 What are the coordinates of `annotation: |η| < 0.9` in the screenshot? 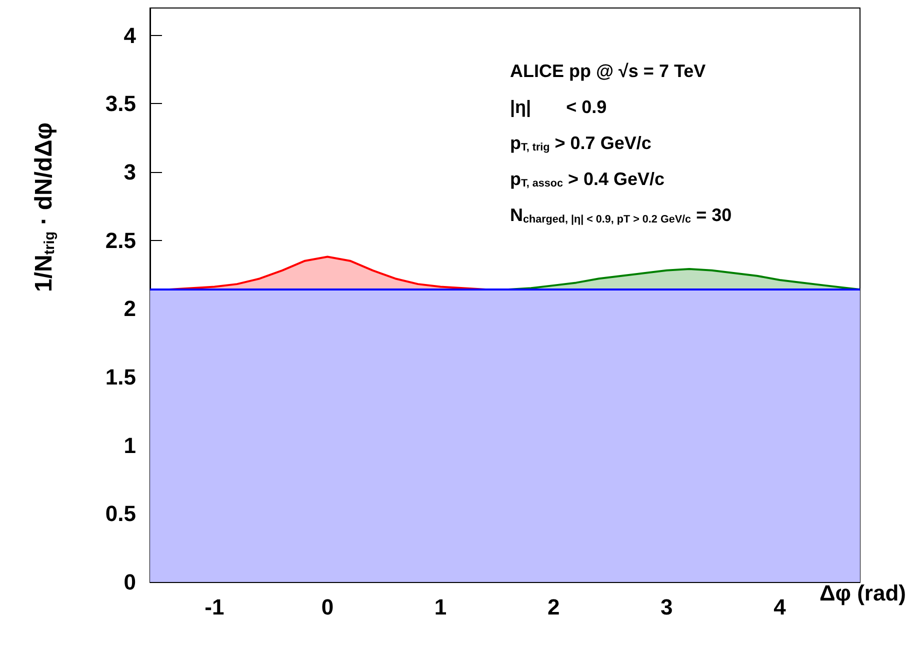 It's located at (558, 107).